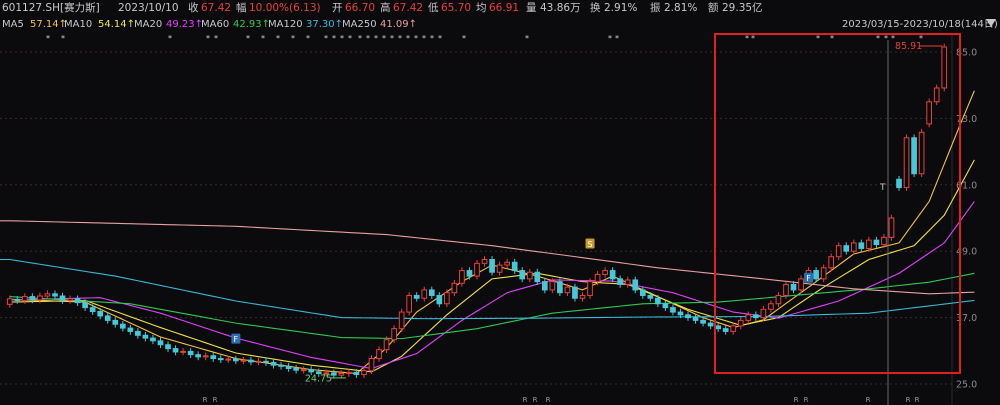 The height and width of the screenshot is (405, 1000). What do you see at coordinates (504, 8) in the screenshot?
I see `avg-value: 66.91` at bounding box center [504, 8].